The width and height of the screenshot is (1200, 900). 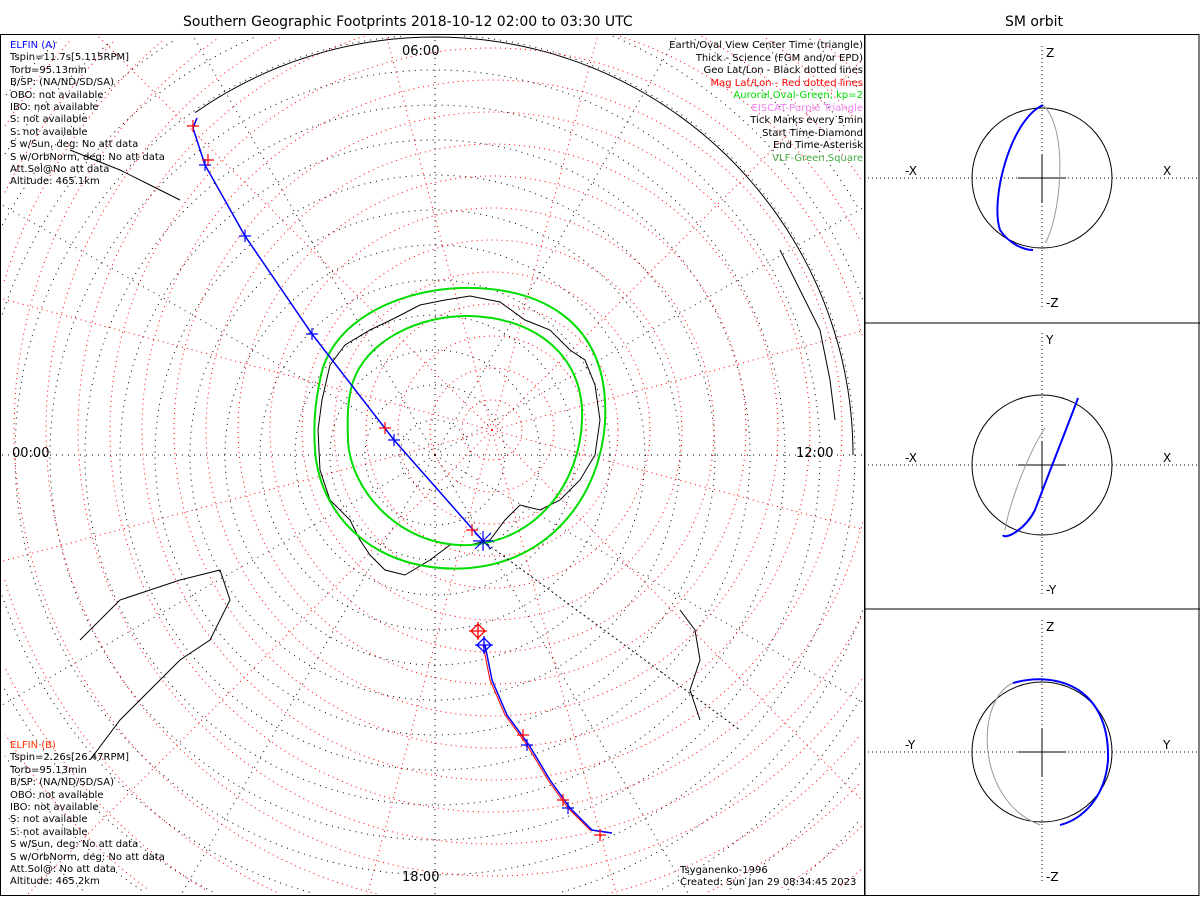 What do you see at coordinates (600, 835) in the screenshot?
I see `elfin-b-mag-tick` at bounding box center [600, 835].